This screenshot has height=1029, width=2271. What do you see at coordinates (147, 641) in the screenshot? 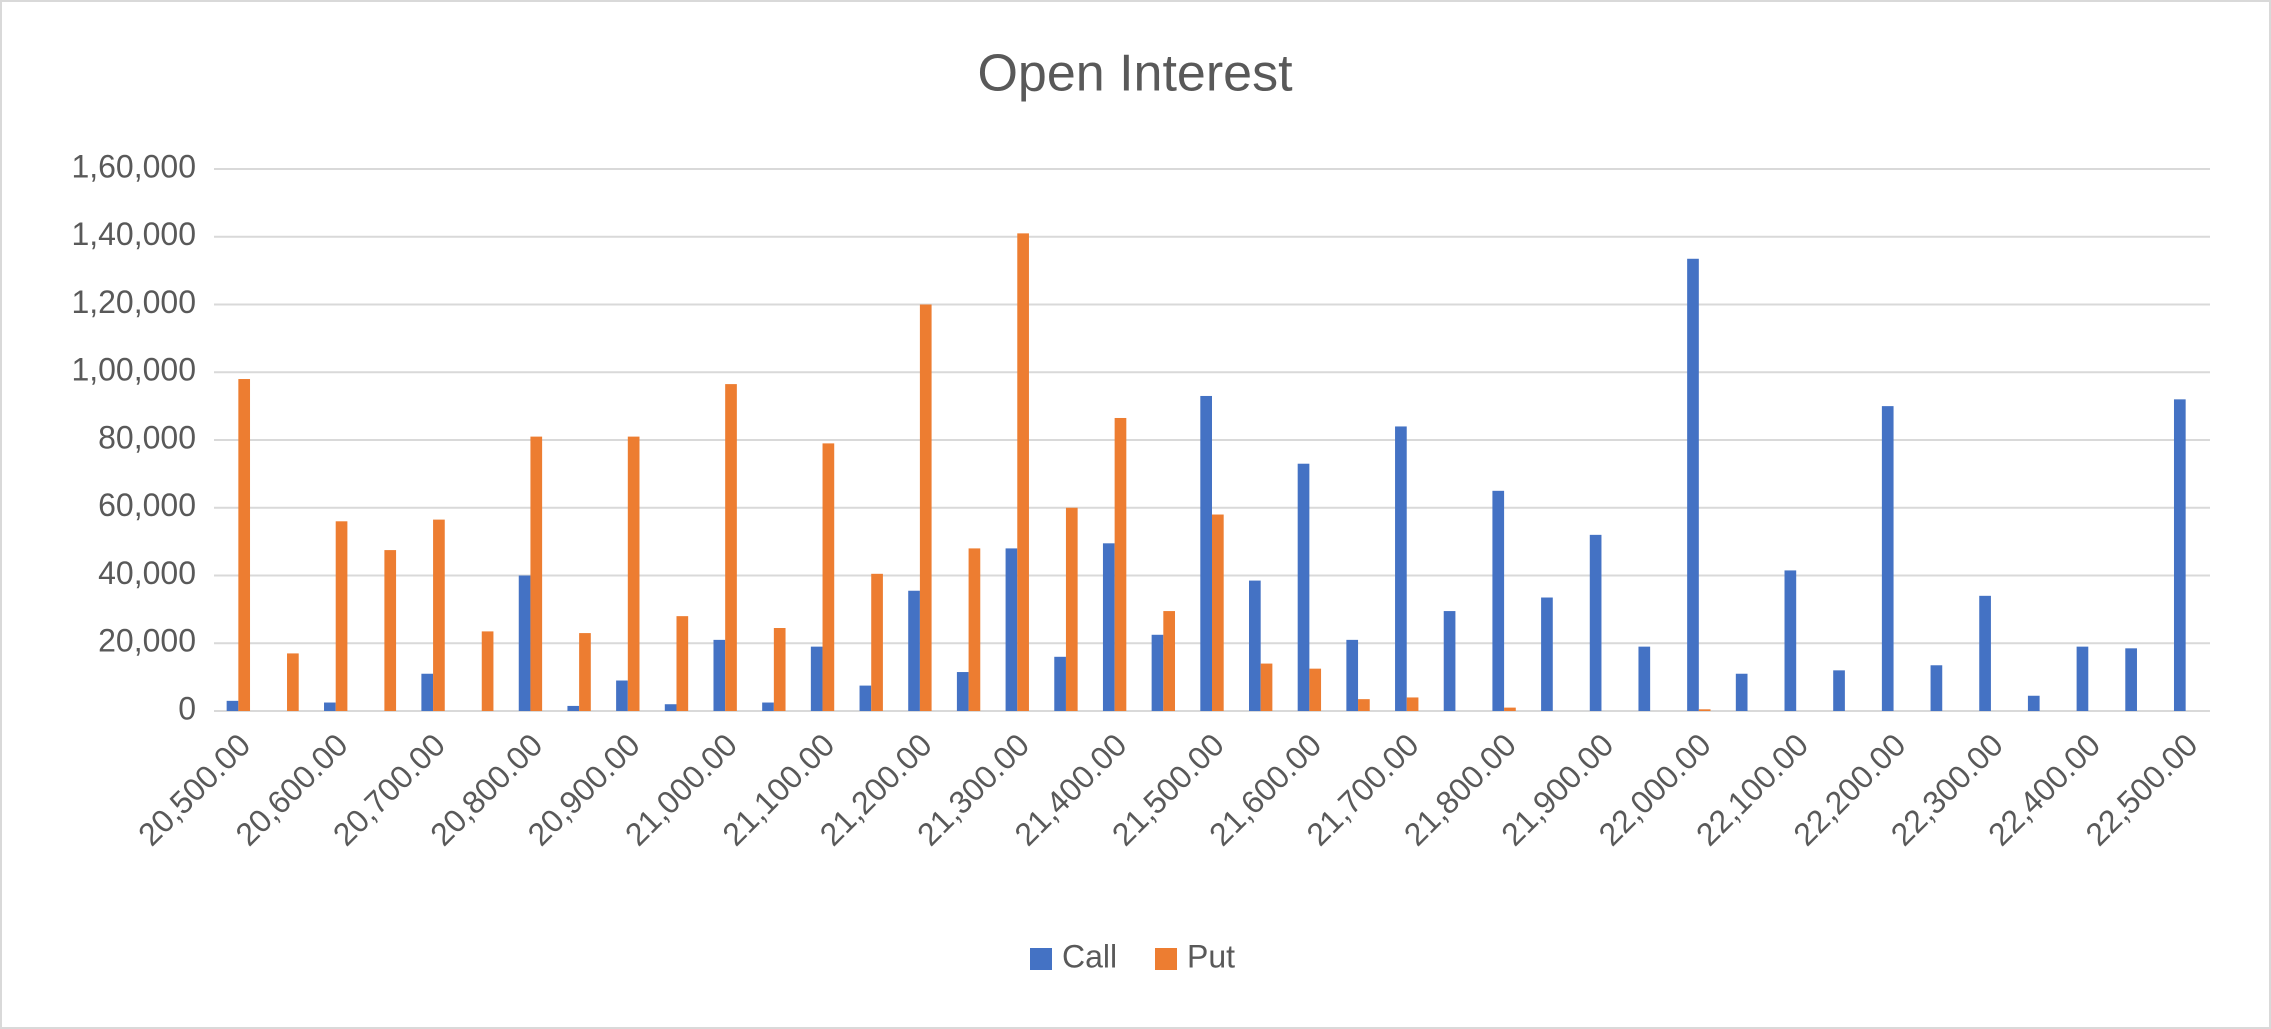
I see `y-tick-label: 20,000` at bounding box center [147, 641].